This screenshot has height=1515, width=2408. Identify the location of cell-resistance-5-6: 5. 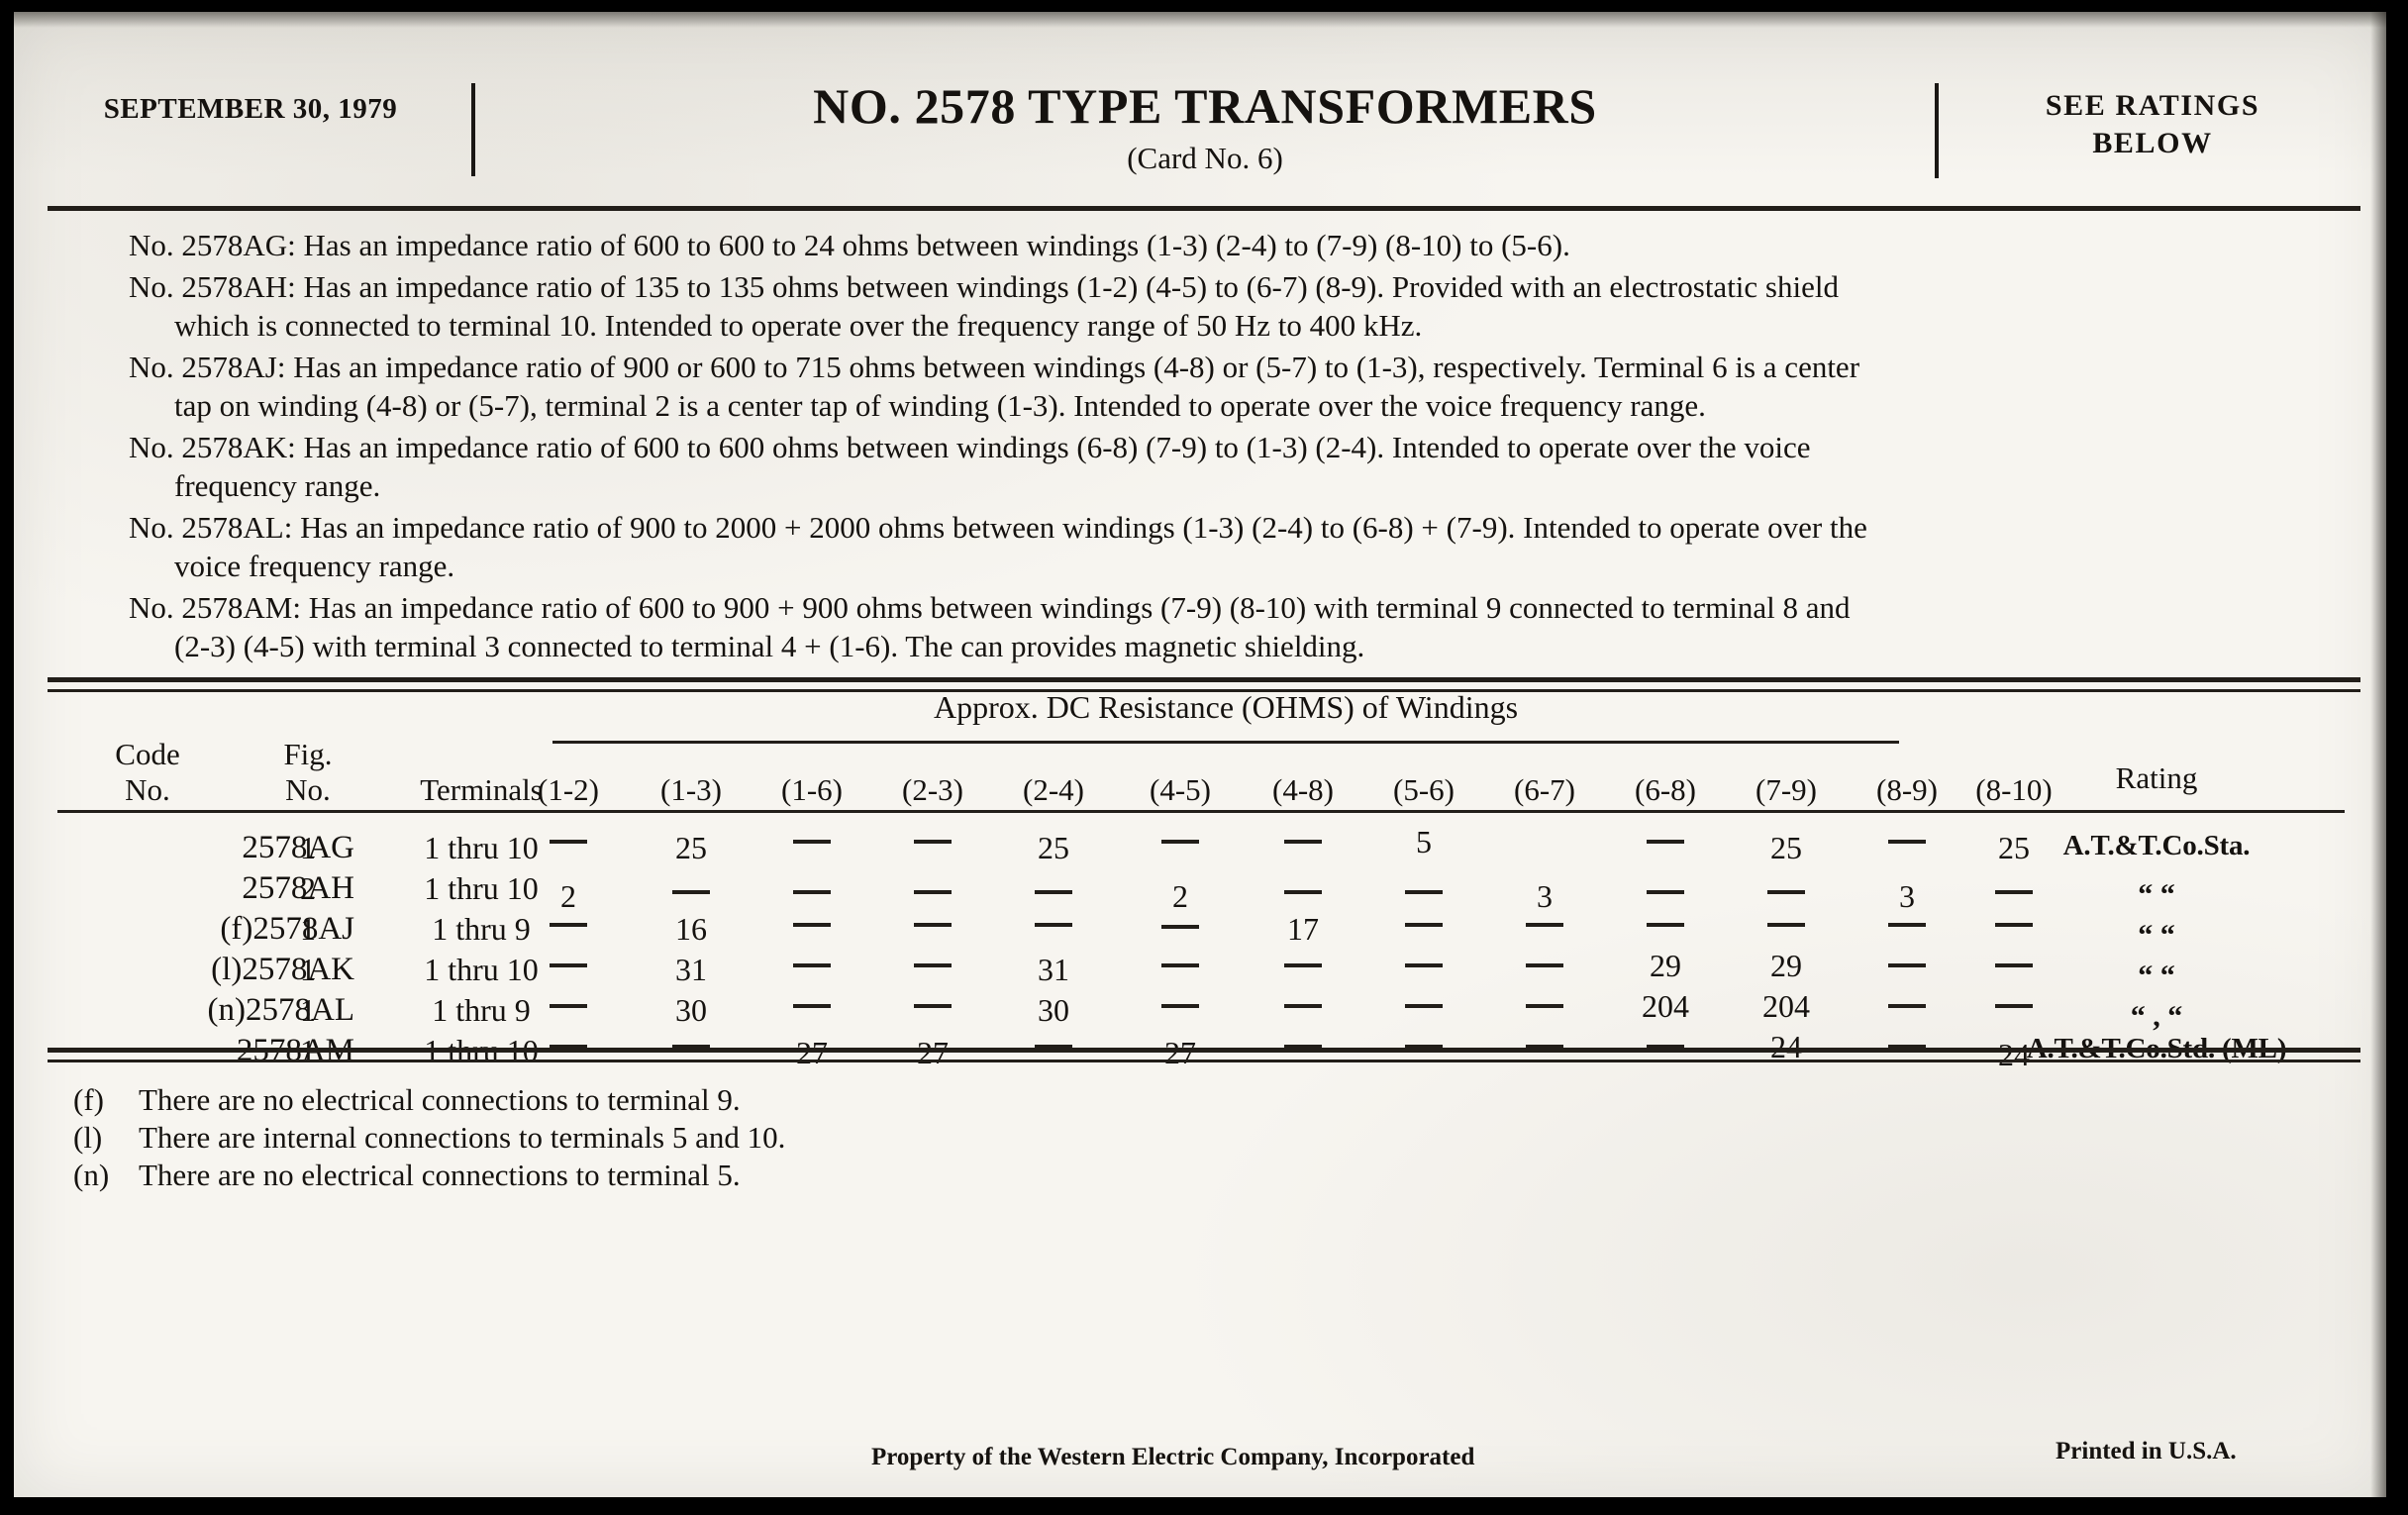
(1424, 842).